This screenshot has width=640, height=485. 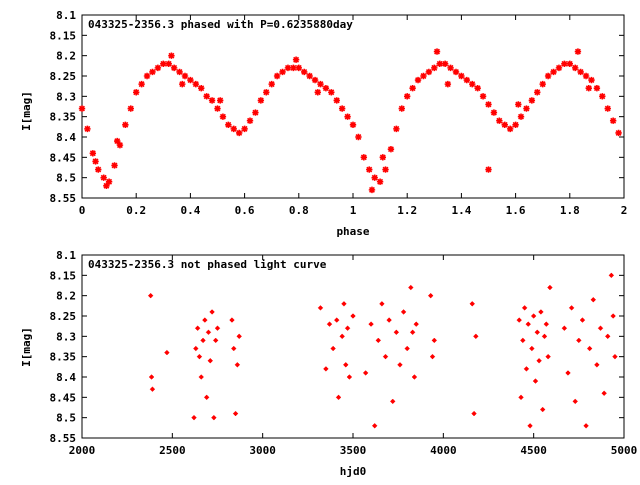 What do you see at coordinates (443, 450) in the screenshot?
I see `x-tick-label: 4000` at bounding box center [443, 450].